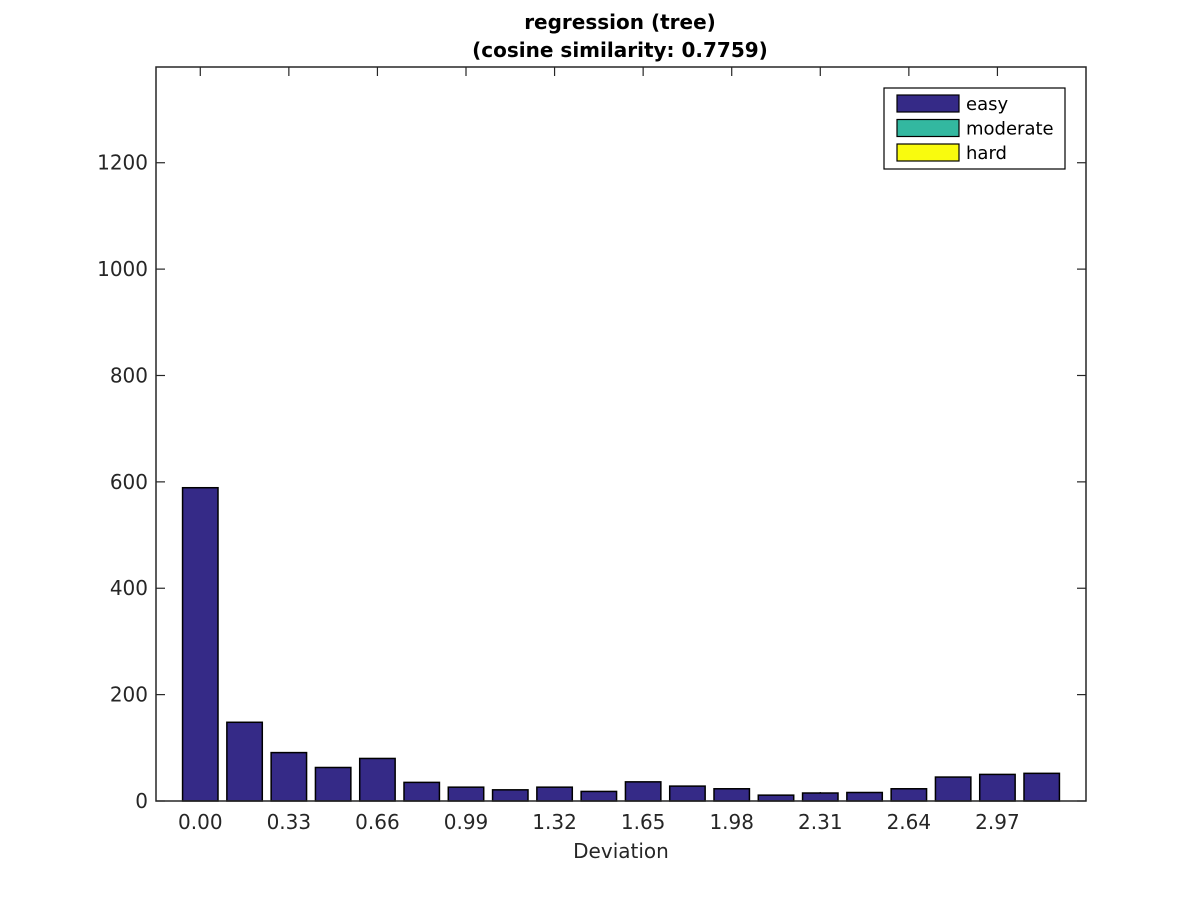 Image resolution: width=1200 pixels, height=900 pixels. I want to click on x-tick-label: 0.00, so click(200, 822).